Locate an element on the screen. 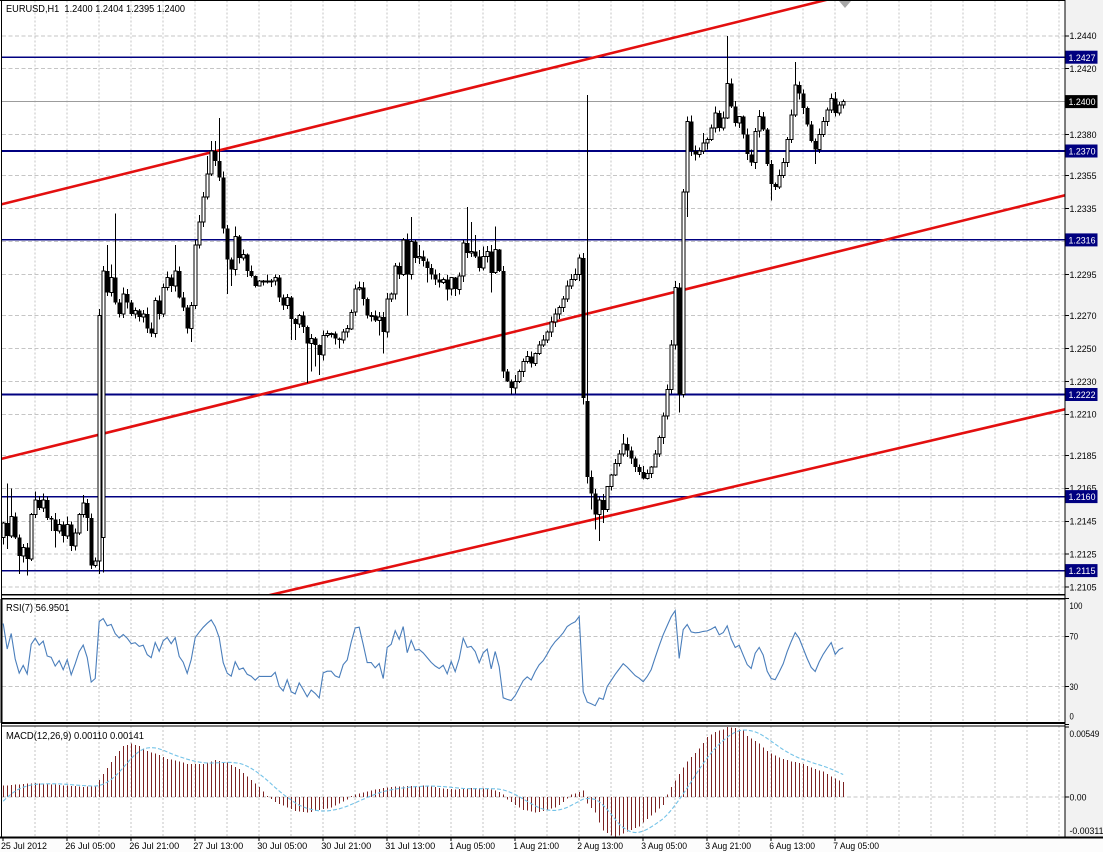 This screenshot has width=1103, height=857. svg-text: -0.00311 is located at coordinates (1086, 831).